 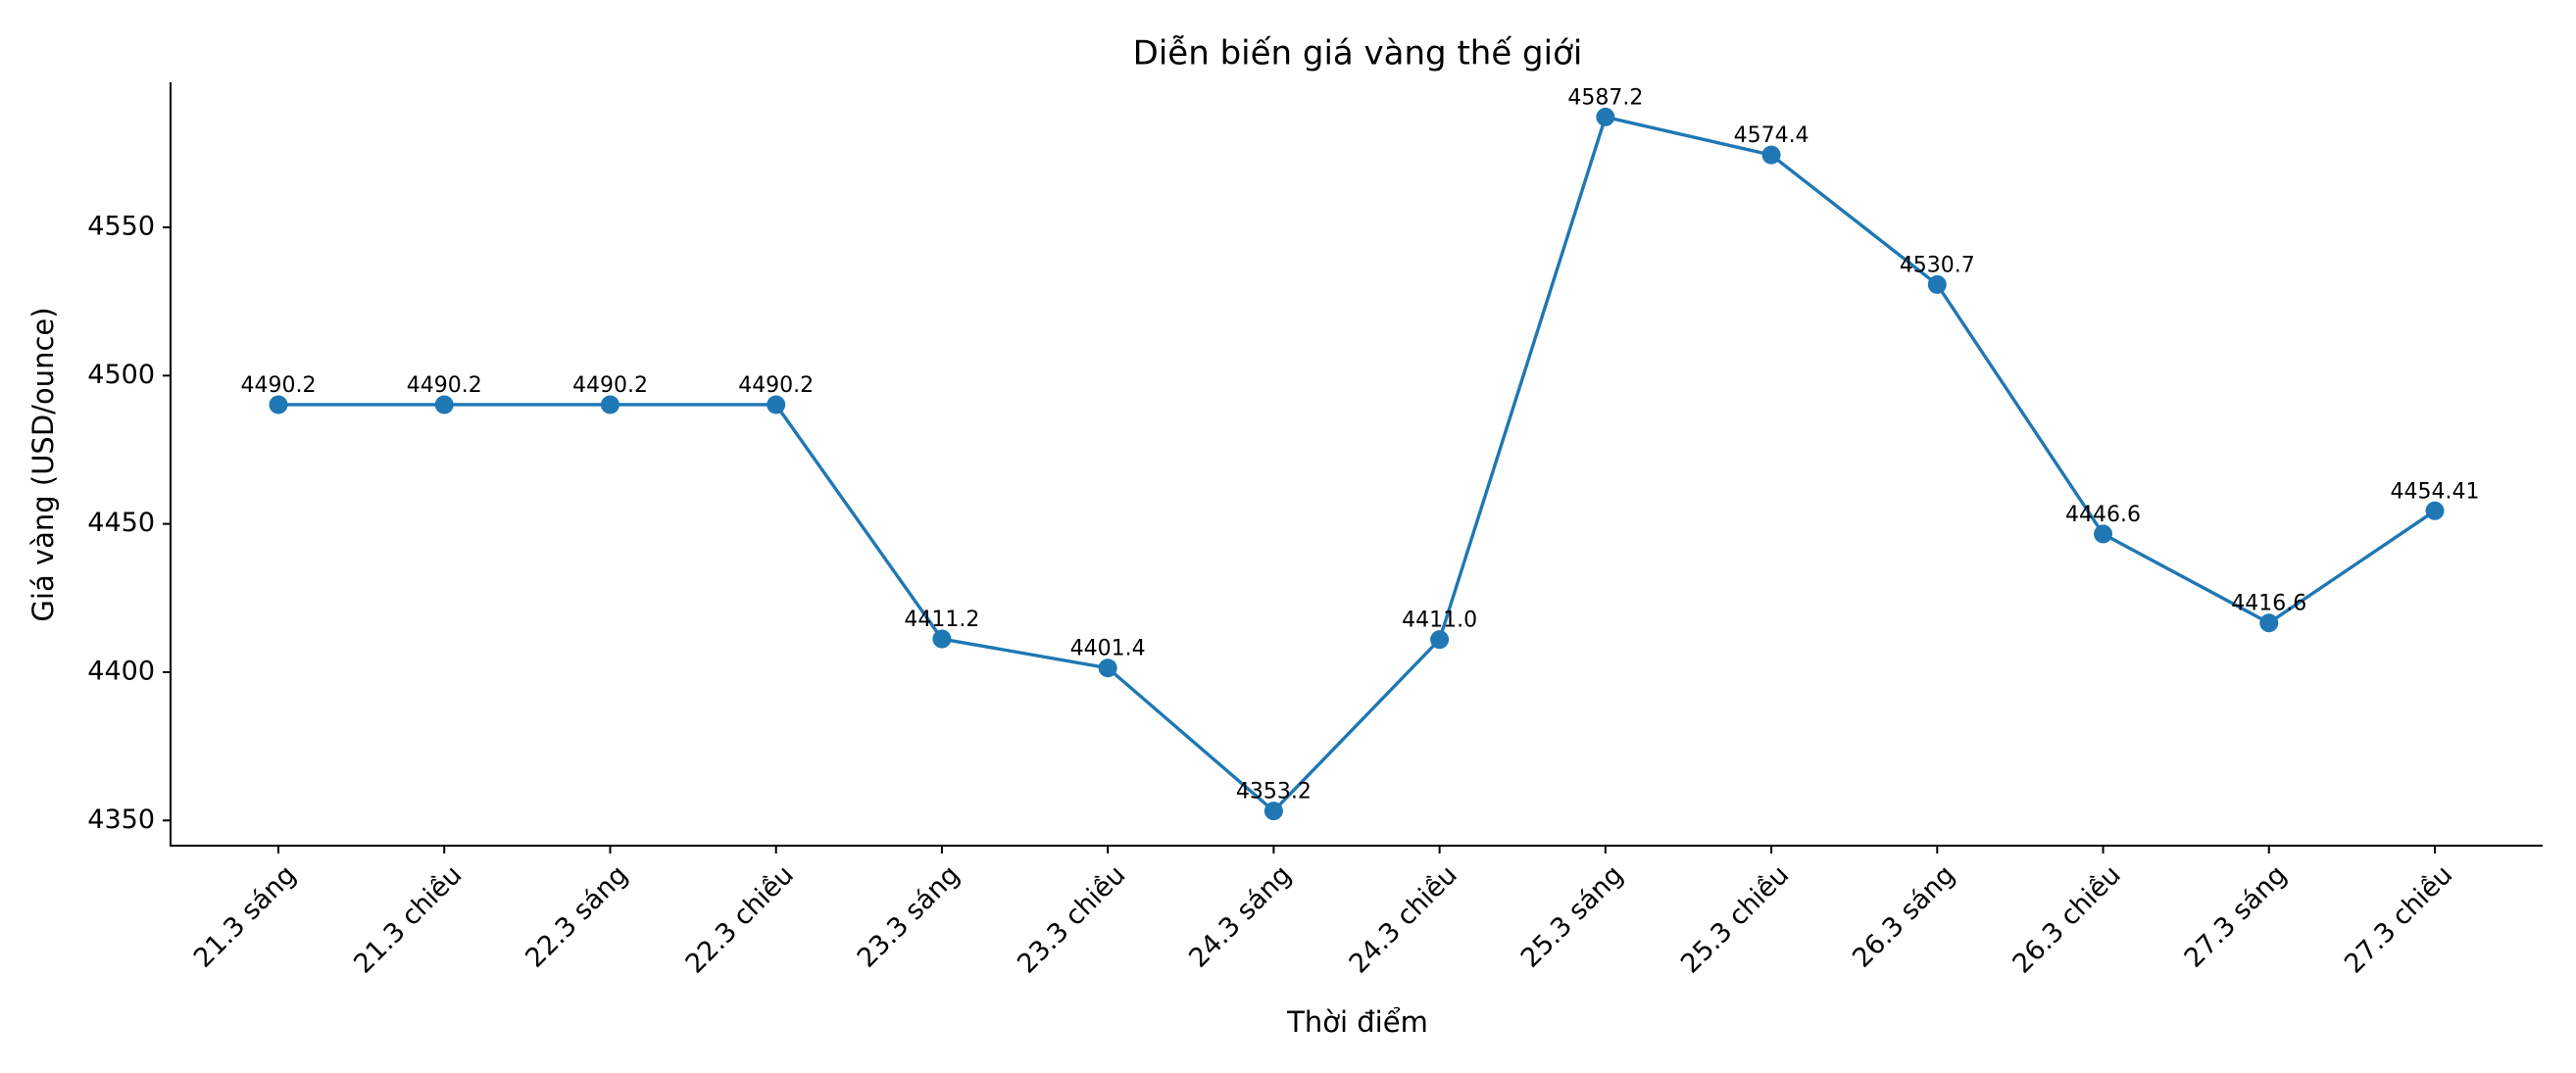 I want to click on chart-title: Diễn biến giá vàng thế giới, so click(x=1358, y=53).